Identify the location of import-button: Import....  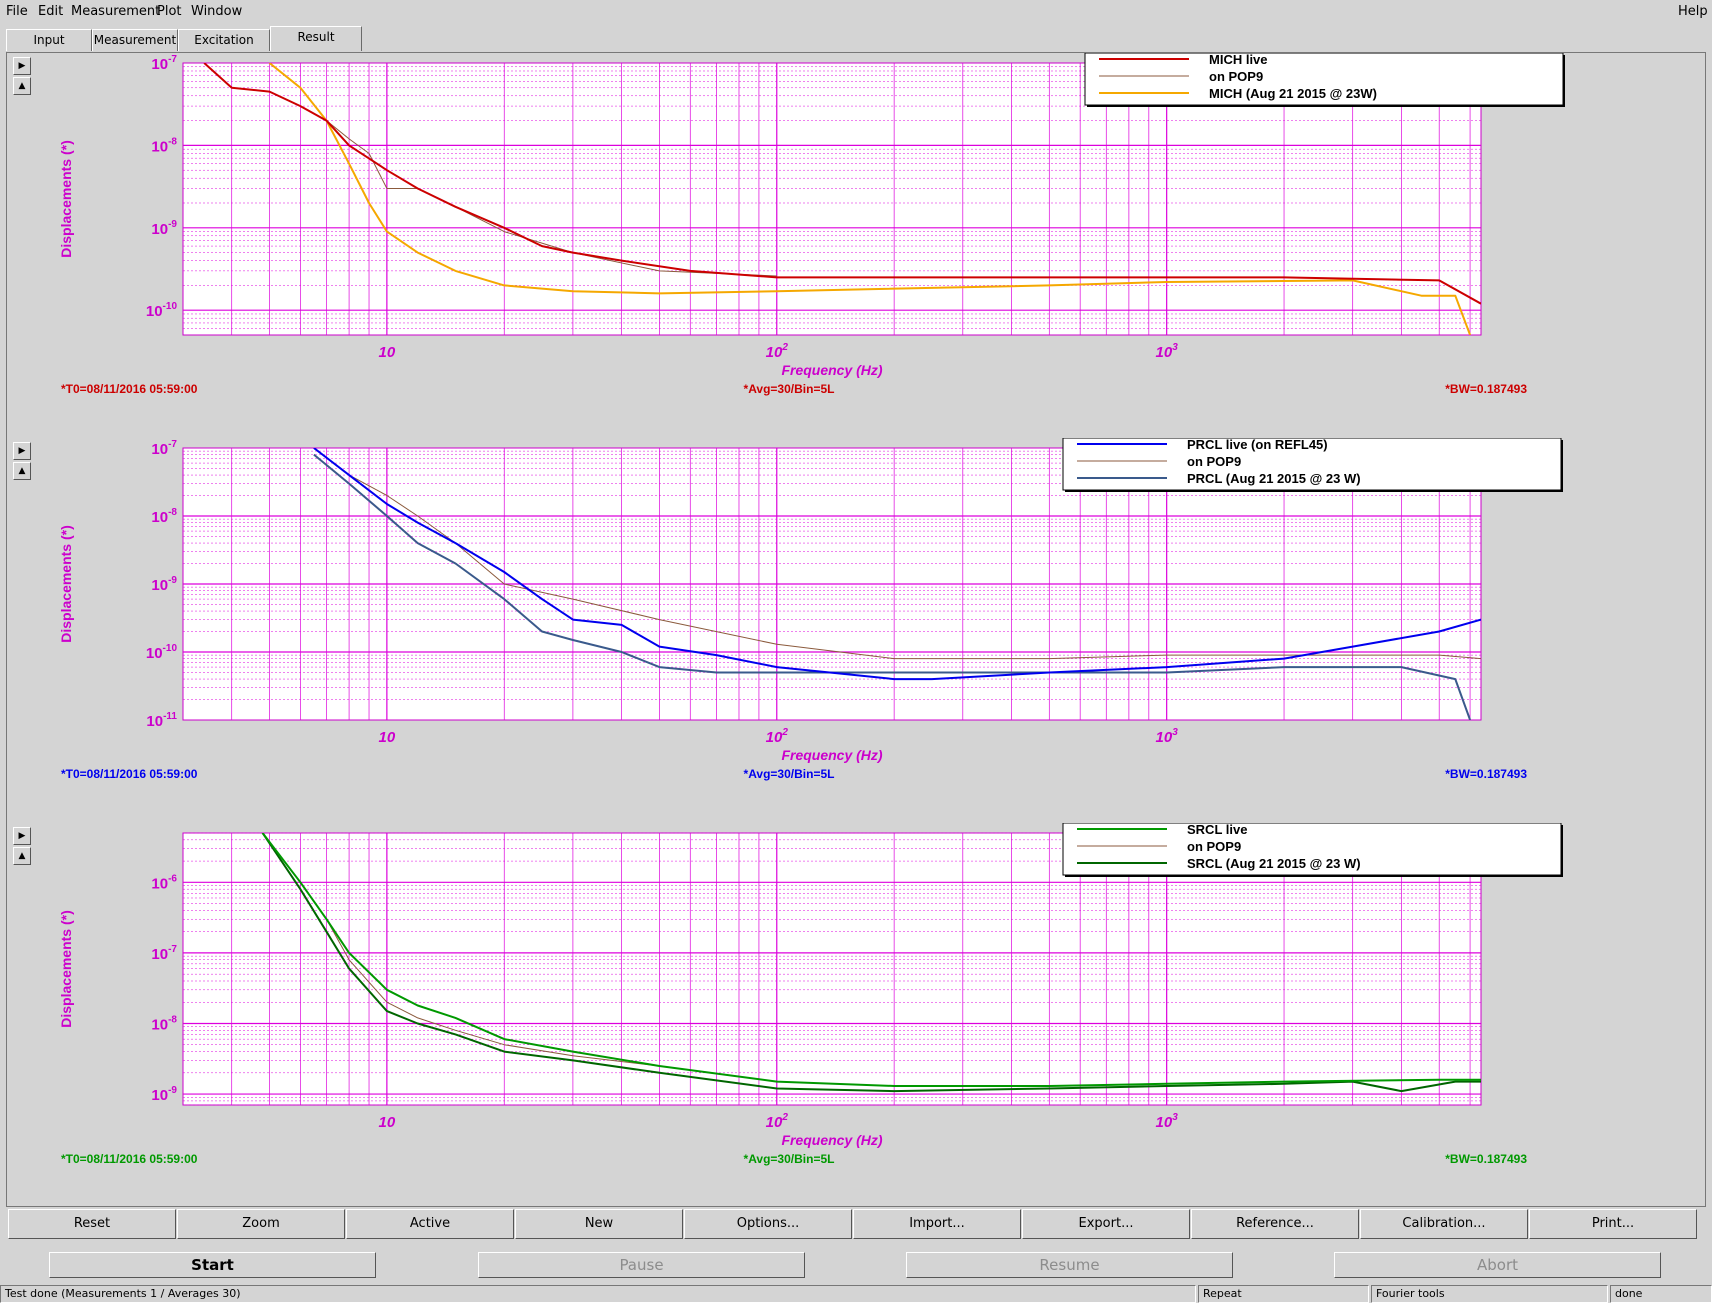
(937, 1224).